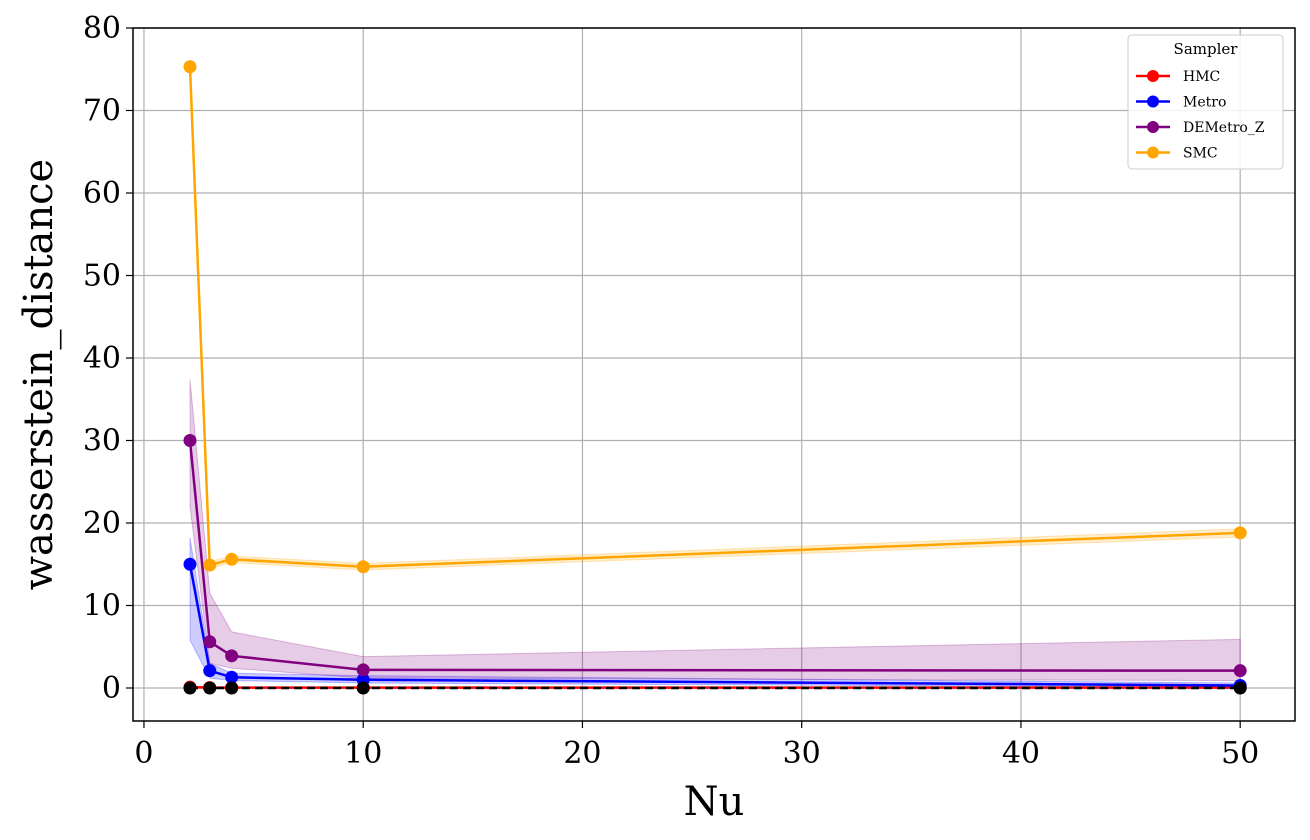 The image size is (1310, 840). Describe the element at coordinates (111, 688) in the screenshot. I see `y-tick-label: 0` at that location.